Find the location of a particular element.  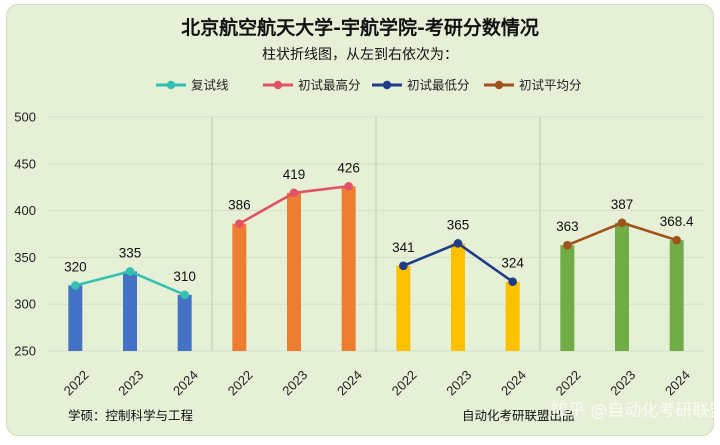

footer-right: 自动化考研联盟出品 is located at coordinates (518, 415).